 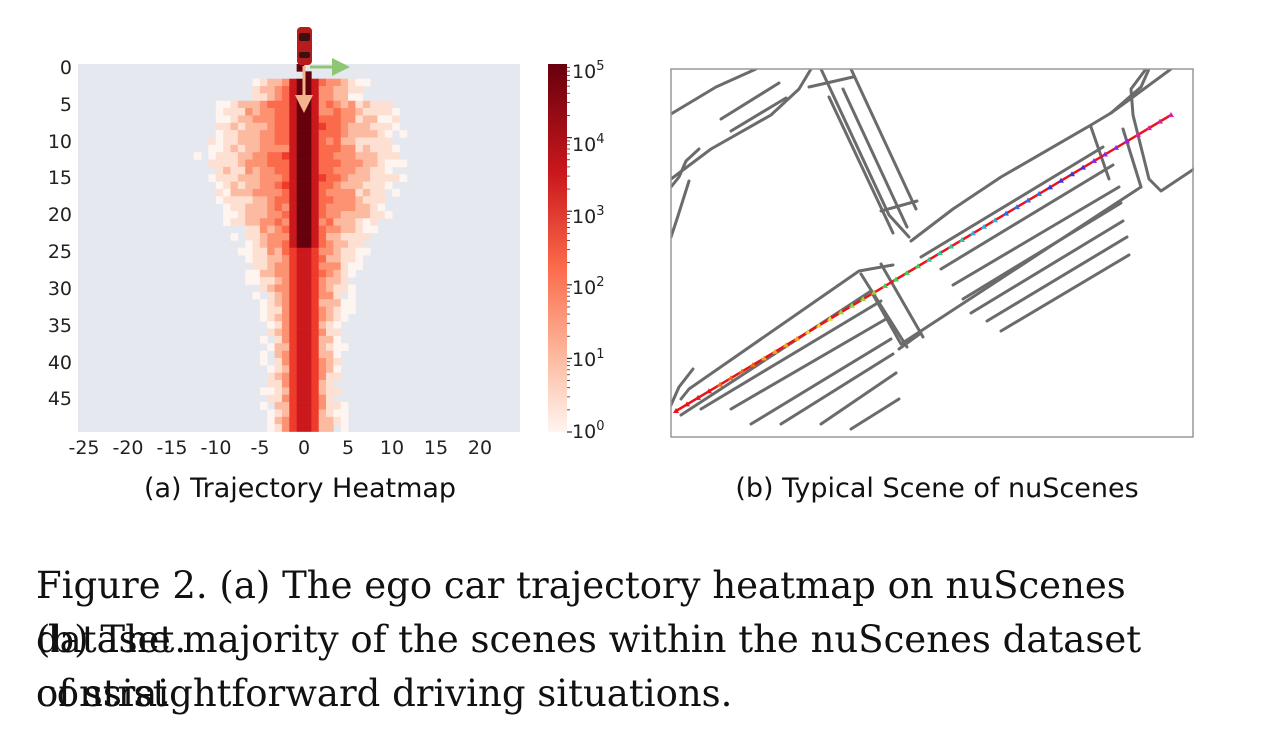 What do you see at coordinates (557, 248) in the screenshot?
I see `colorbar-gradient` at bounding box center [557, 248].